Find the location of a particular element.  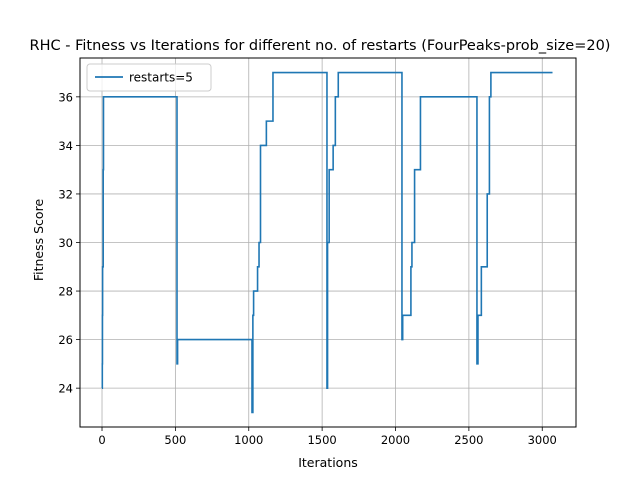

y-tick-label: 32 is located at coordinates (65, 194).